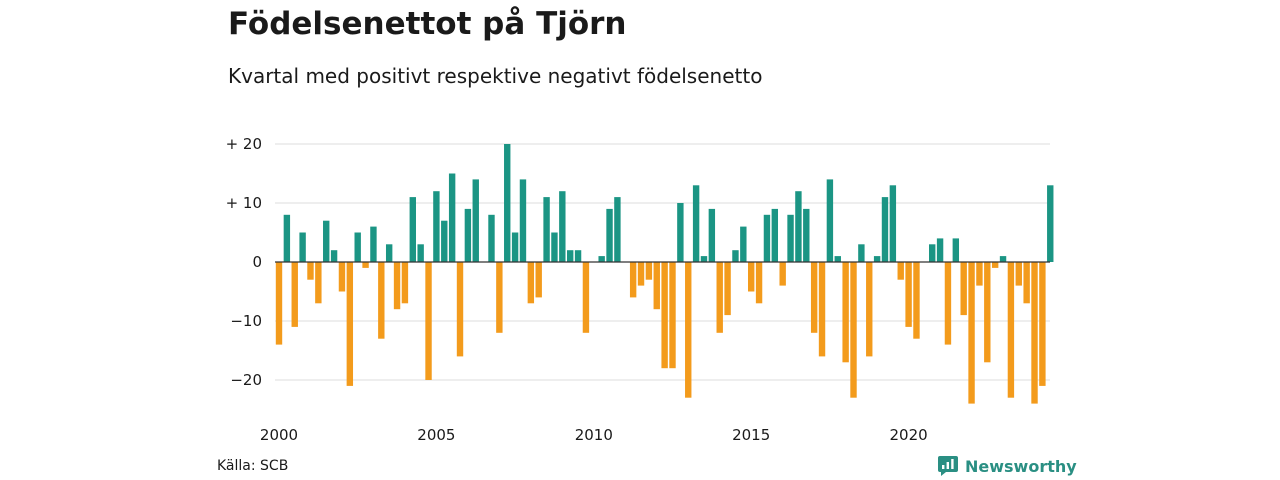 This screenshot has height=480, width=1280. I want to click on y-axis-ticks: + 20 + 10 0 −10 −20, so click(244, 262).